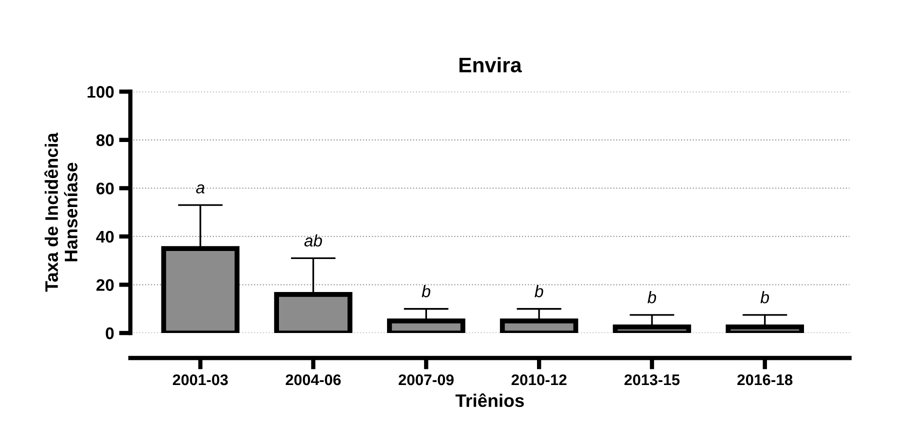 The image size is (899, 447). Describe the element at coordinates (539, 380) in the screenshot. I see `x-tick-label: 2010-12` at that location.